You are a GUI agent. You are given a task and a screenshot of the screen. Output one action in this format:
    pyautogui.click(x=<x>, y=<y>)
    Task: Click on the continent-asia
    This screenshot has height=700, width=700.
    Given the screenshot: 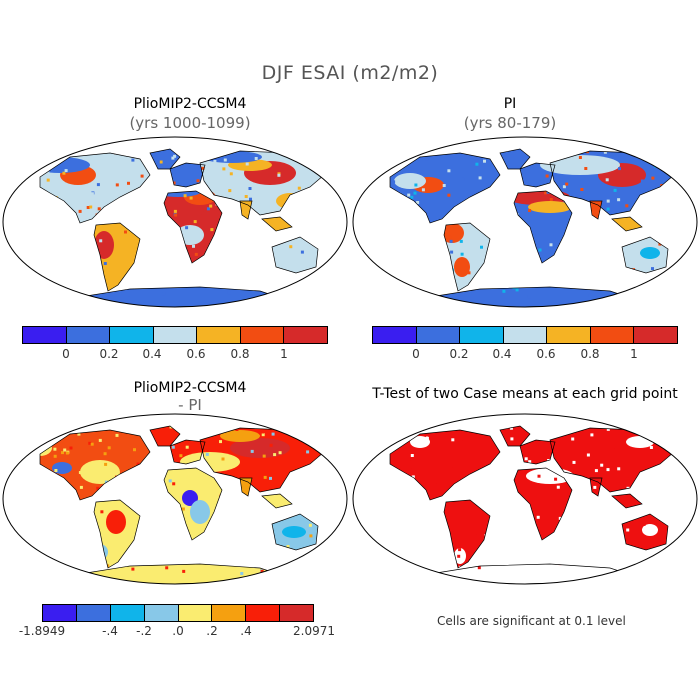 What is the action you would take?
    pyautogui.click(x=262, y=460)
    